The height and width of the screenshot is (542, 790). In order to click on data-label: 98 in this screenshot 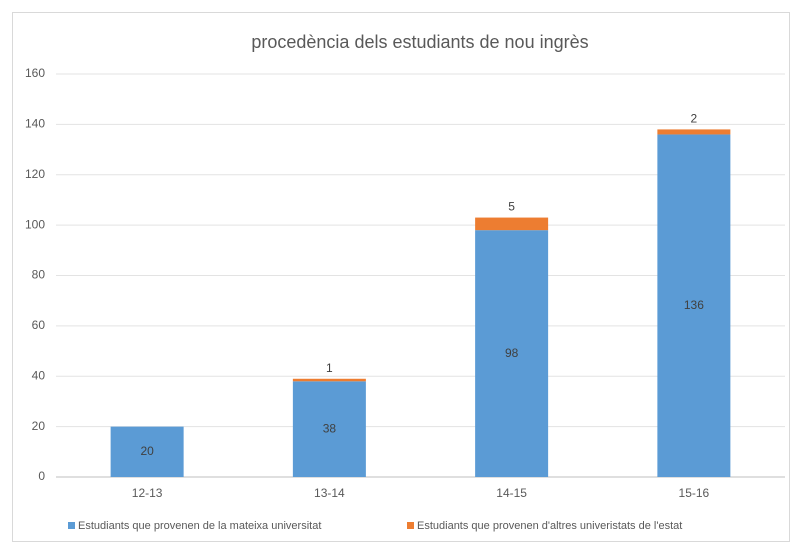, I will do `click(512, 353)`.